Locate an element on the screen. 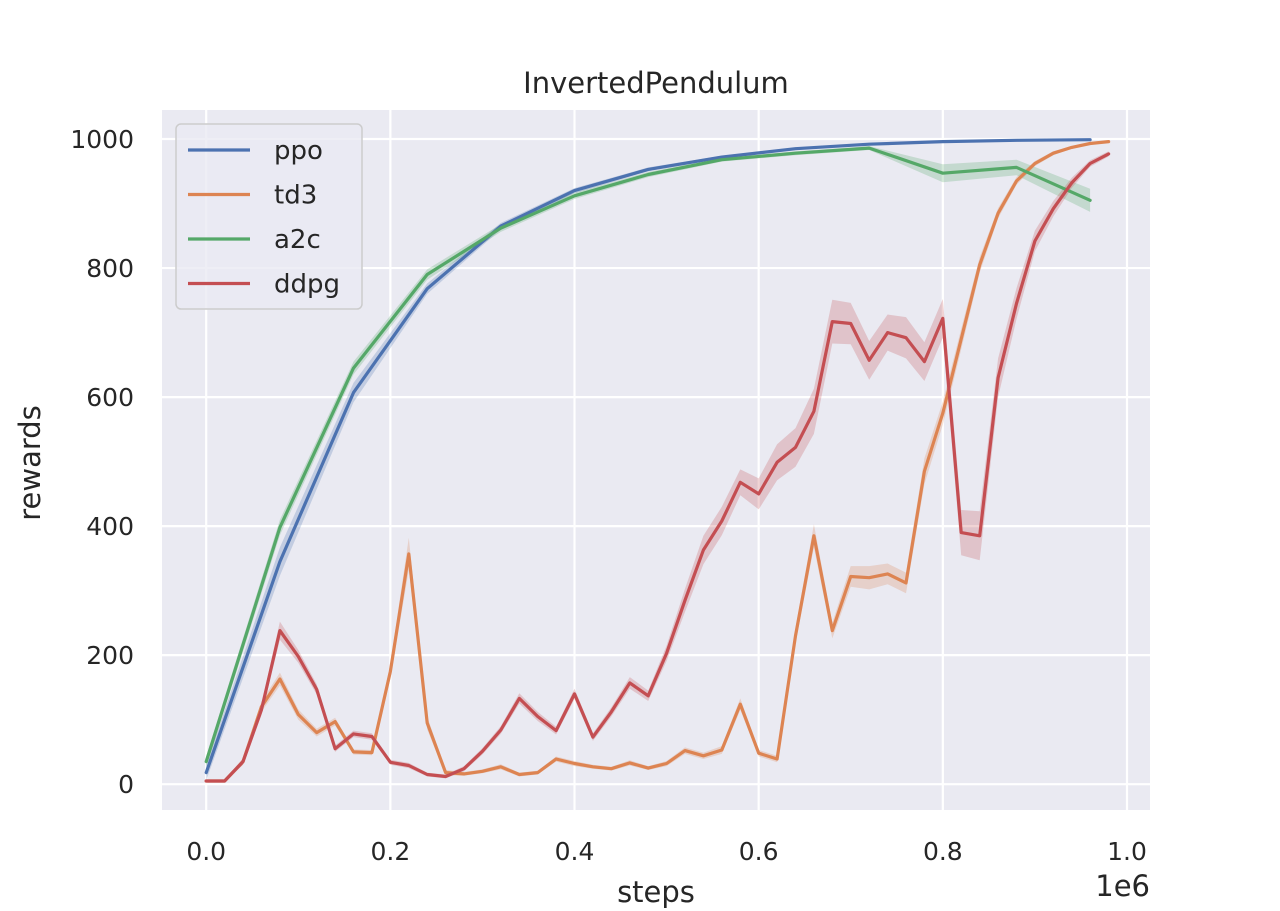  y-tick-label: 800 is located at coordinates (110, 268).